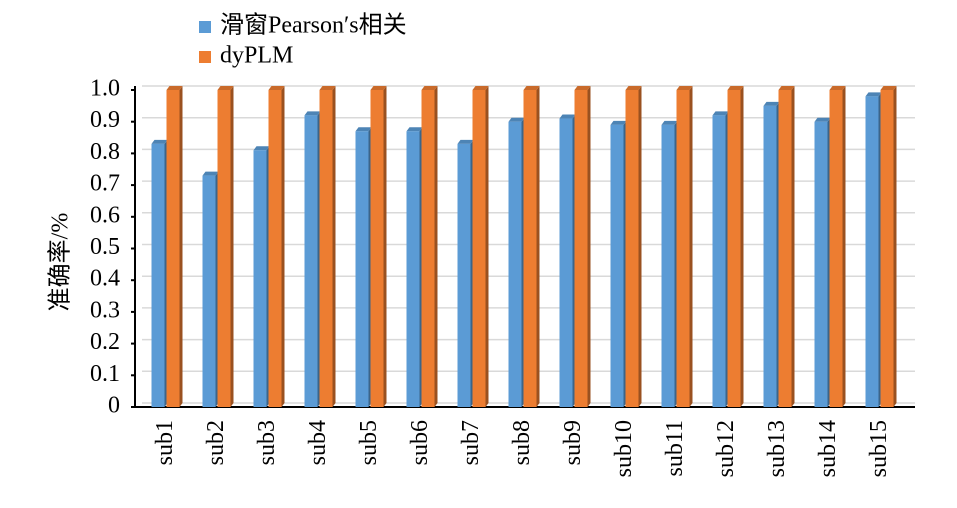 Image resolution: width=957 pixels, height=508 pixels. What do you see at coordinates (105, 89) in the screenshot?
I see `y-tick-label: 1.0` at bounding box center [105, 89].